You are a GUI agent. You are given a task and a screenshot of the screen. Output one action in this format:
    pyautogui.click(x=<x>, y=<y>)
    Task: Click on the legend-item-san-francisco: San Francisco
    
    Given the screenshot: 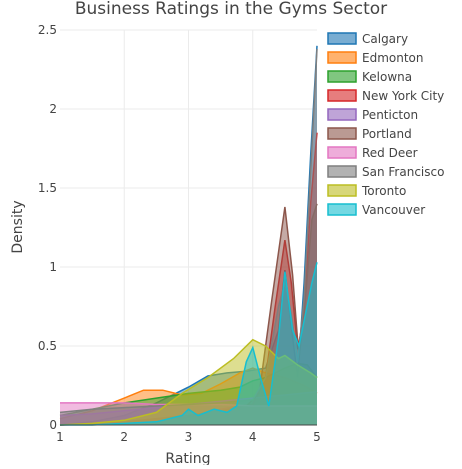 What is the action you would take?
    pyautogui.click(x=385, y=172)
    